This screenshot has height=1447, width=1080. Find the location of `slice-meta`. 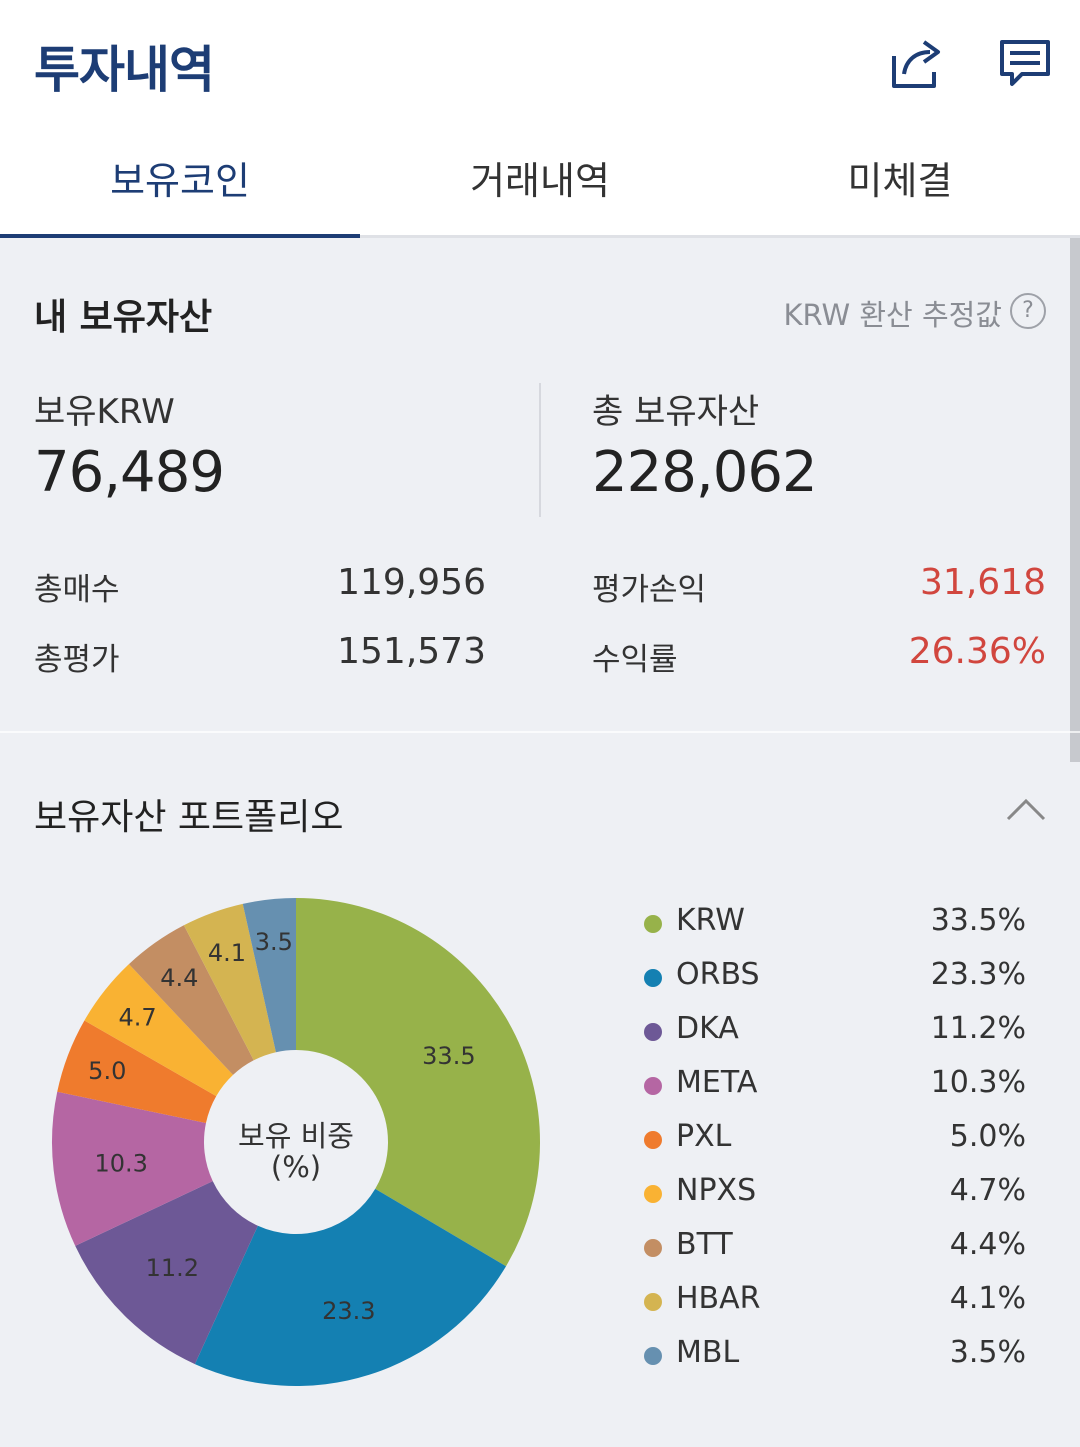

slice-meta is located at coordinates (132, 1168).